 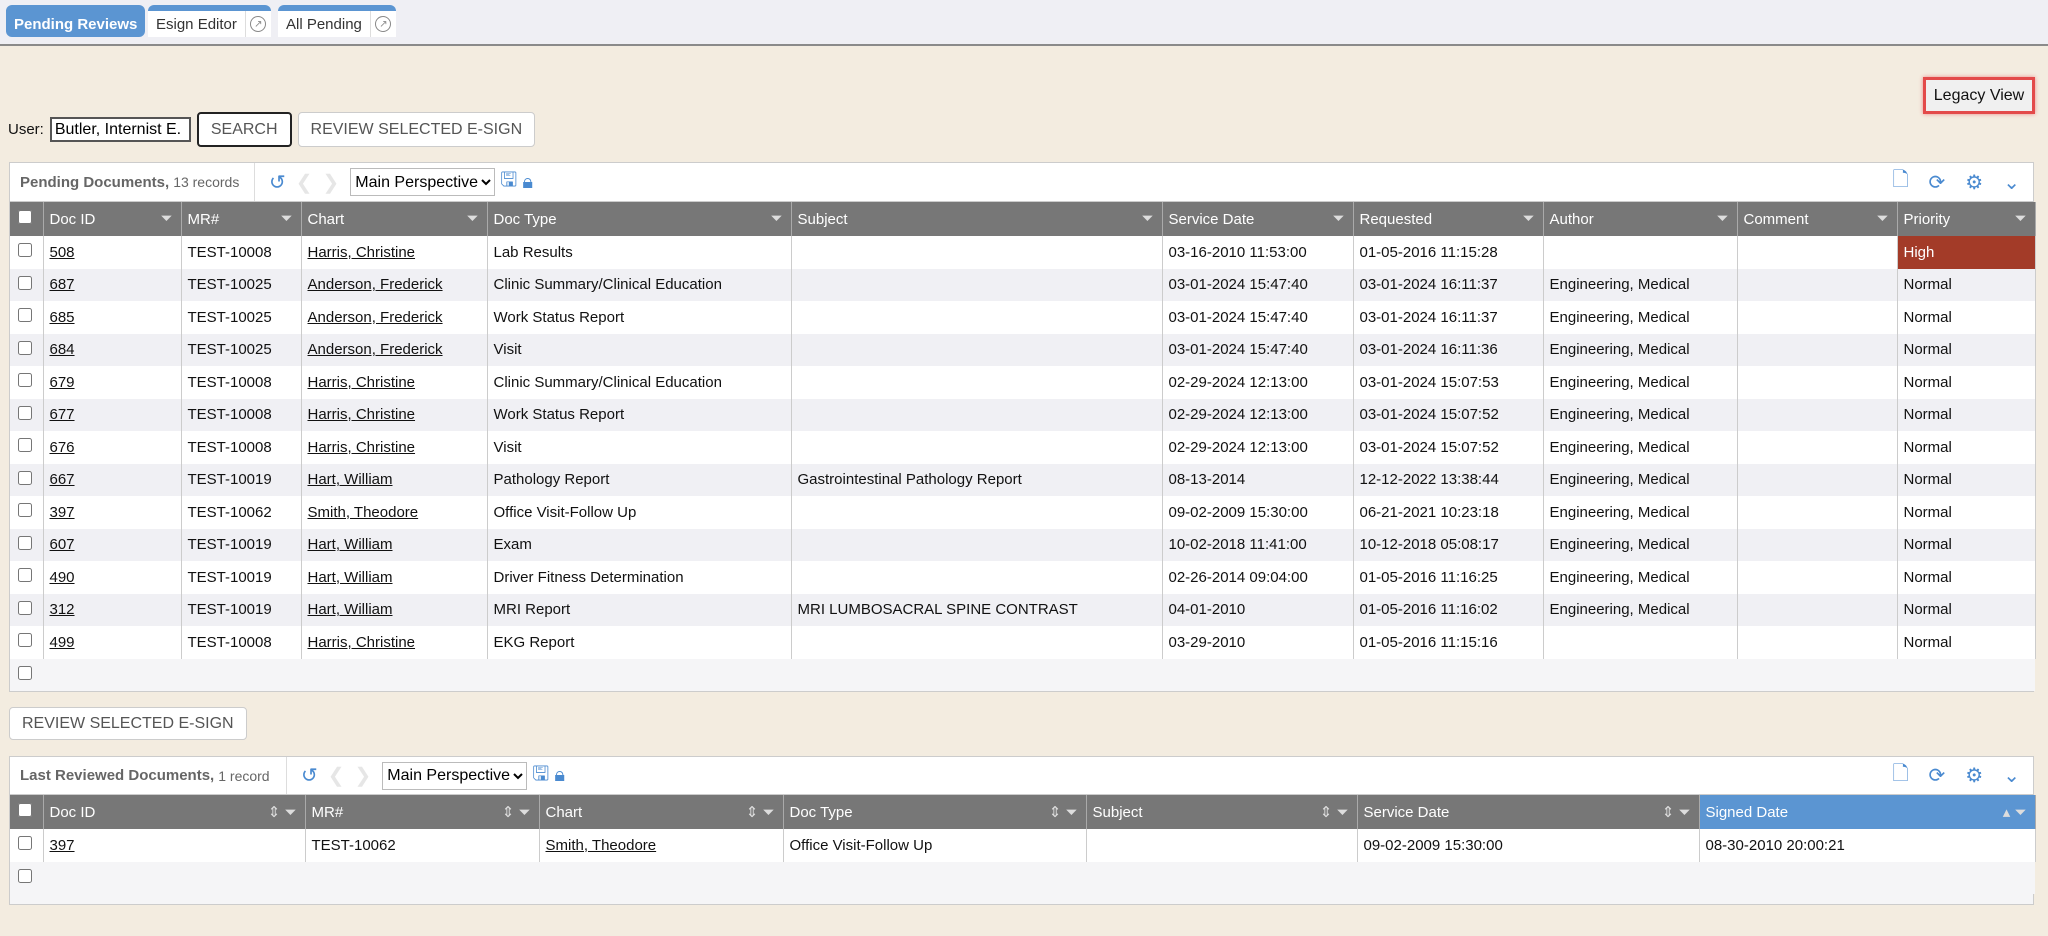 What do you see at coordinates (1258, 219) in the screenshot?
I see `column-header-service-date: Service Date ⏷` at bounding box center [1258, 219].